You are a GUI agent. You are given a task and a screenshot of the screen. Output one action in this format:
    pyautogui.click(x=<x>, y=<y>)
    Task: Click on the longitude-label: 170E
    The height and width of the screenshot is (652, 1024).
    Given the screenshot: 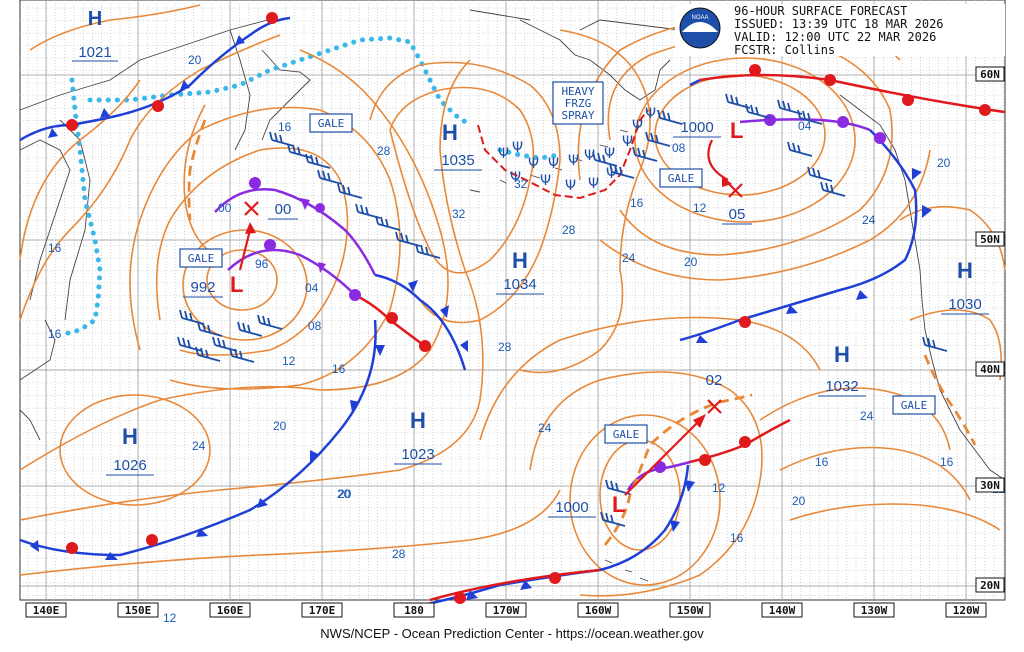 What is the action you would take?
    pyautogui.click(x=322, y=610)
    